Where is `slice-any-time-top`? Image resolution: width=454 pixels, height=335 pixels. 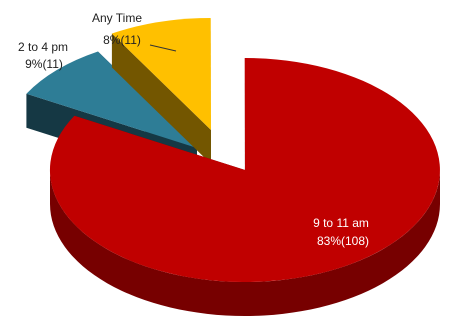
slice-any-time-top is located at coordinates (161, 74).